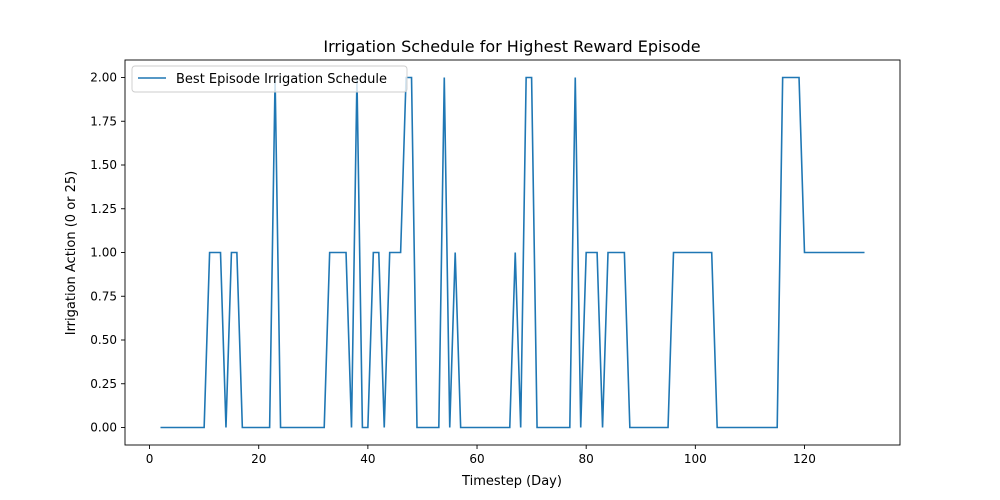  What do you see at coordinates (103, 165) in the screenshot?
I see `y-tick-label: 1.50` at bounding box center [103, 165].